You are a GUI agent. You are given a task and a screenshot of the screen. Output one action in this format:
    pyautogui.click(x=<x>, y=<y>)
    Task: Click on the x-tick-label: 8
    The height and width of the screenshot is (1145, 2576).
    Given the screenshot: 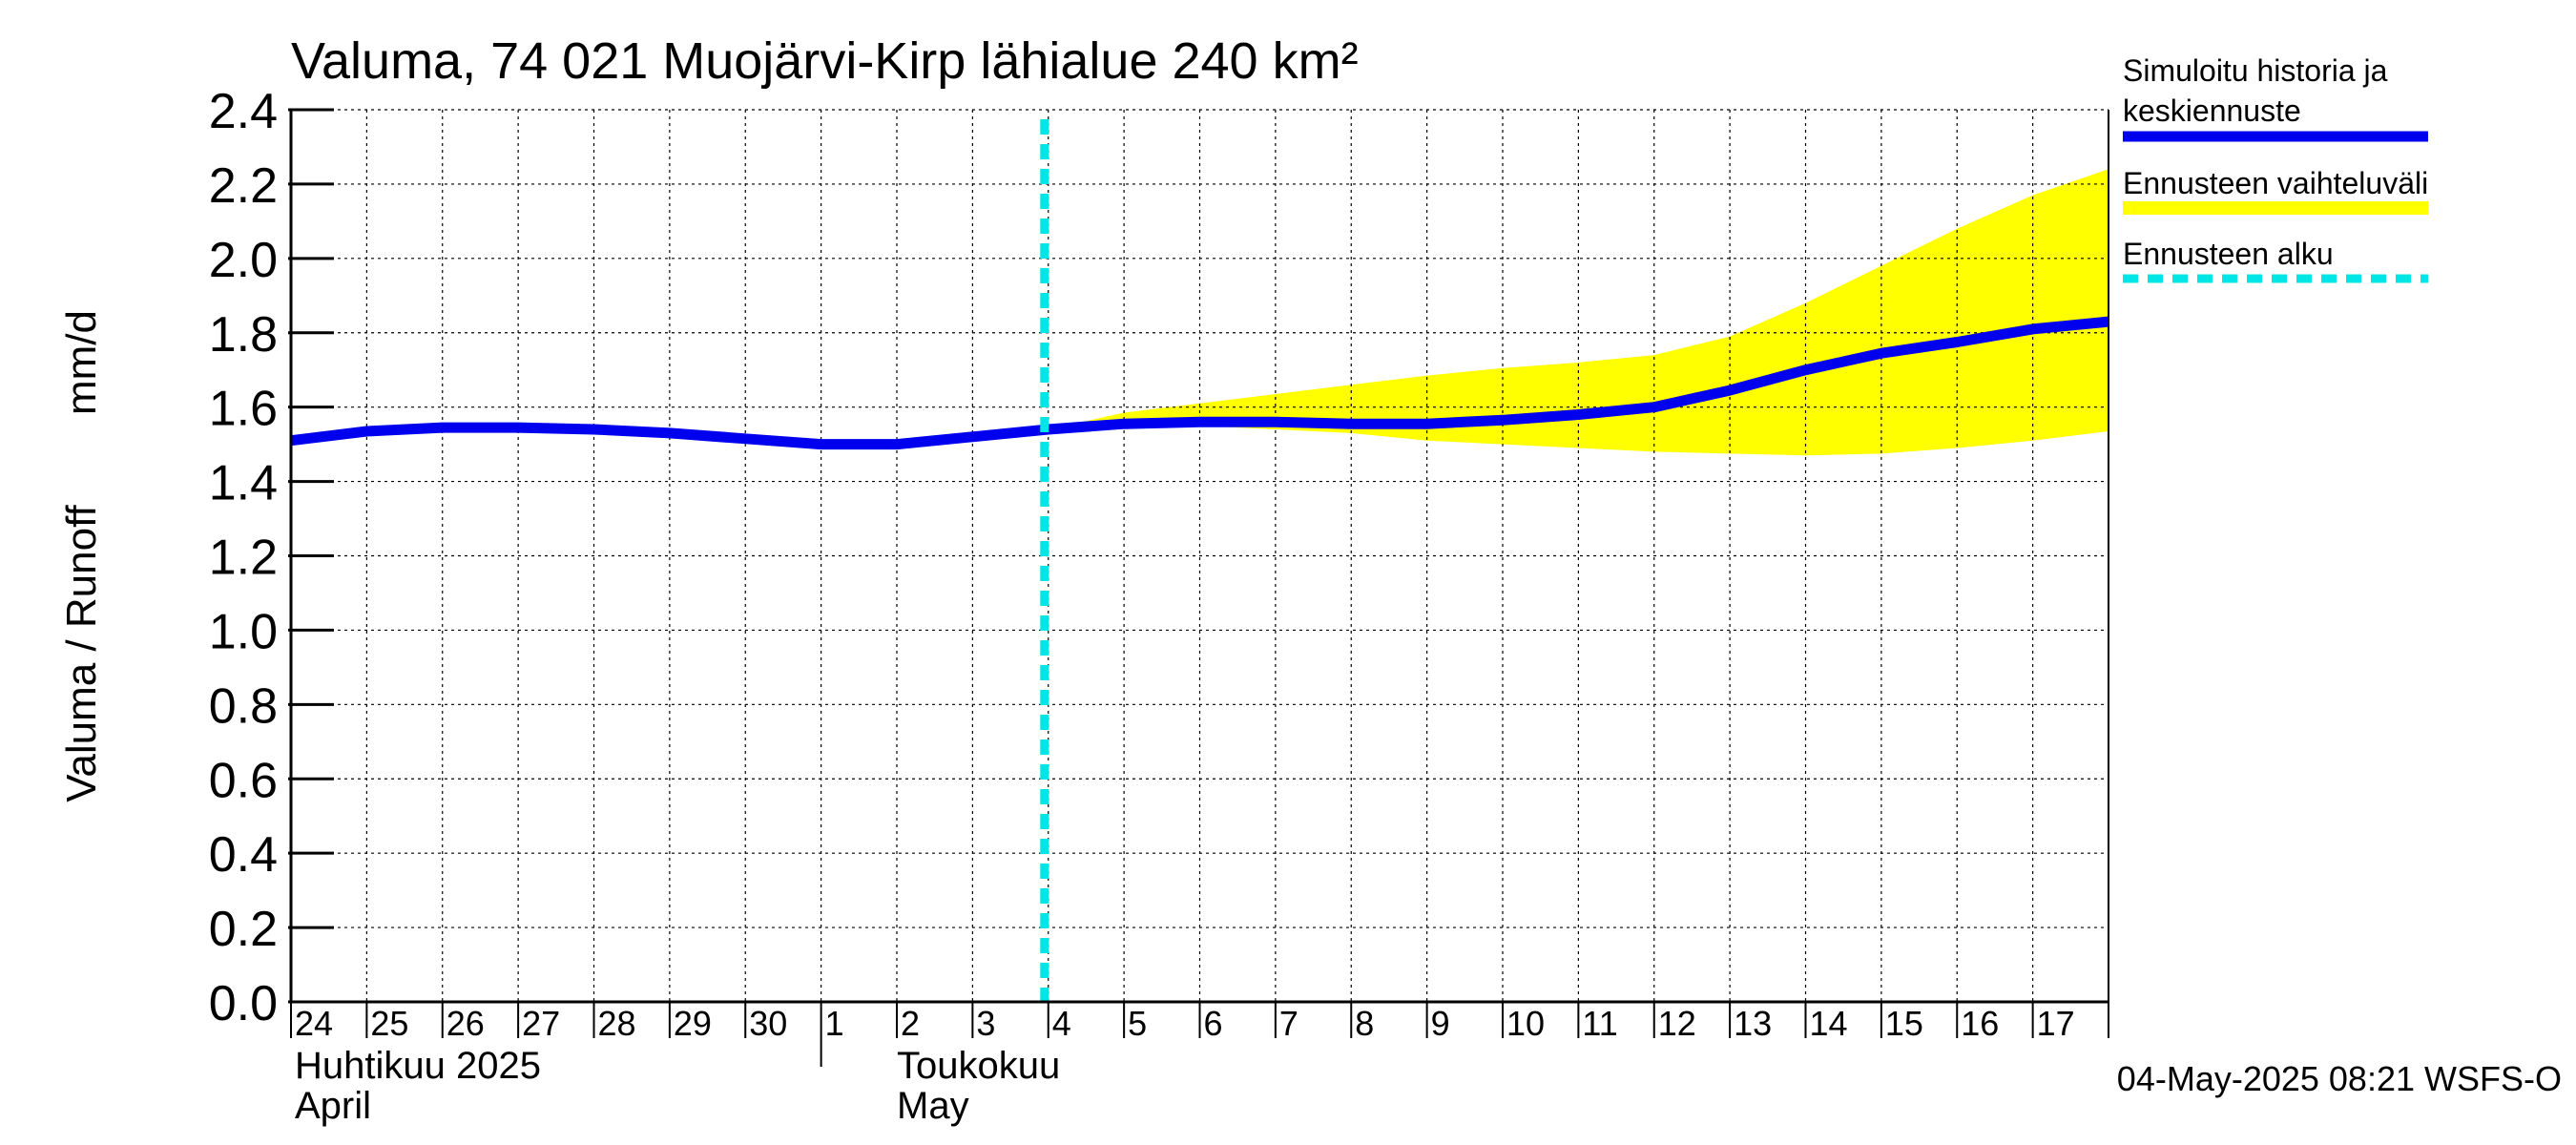 What is the action you would take?
    pyautogui.click(x=1364, y=1023)
    